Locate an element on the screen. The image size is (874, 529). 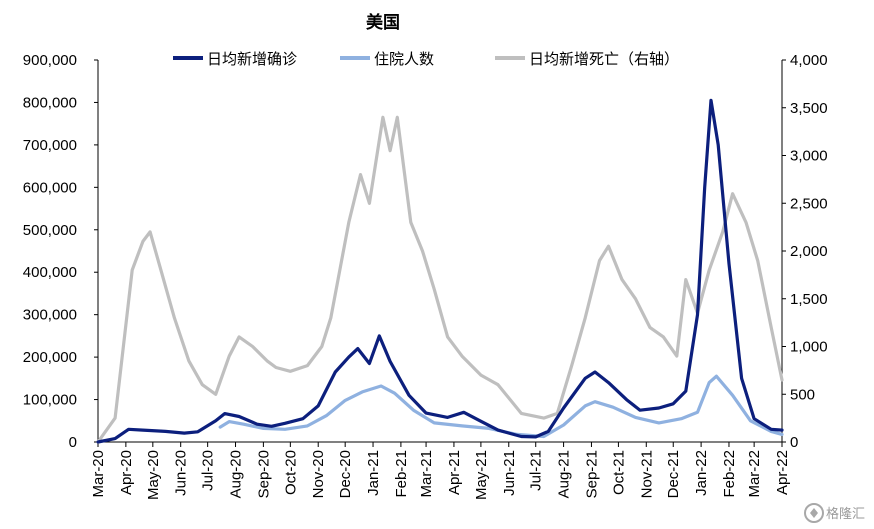
y-left-tick-label: 300,000 is located at coordinates (50, 315).